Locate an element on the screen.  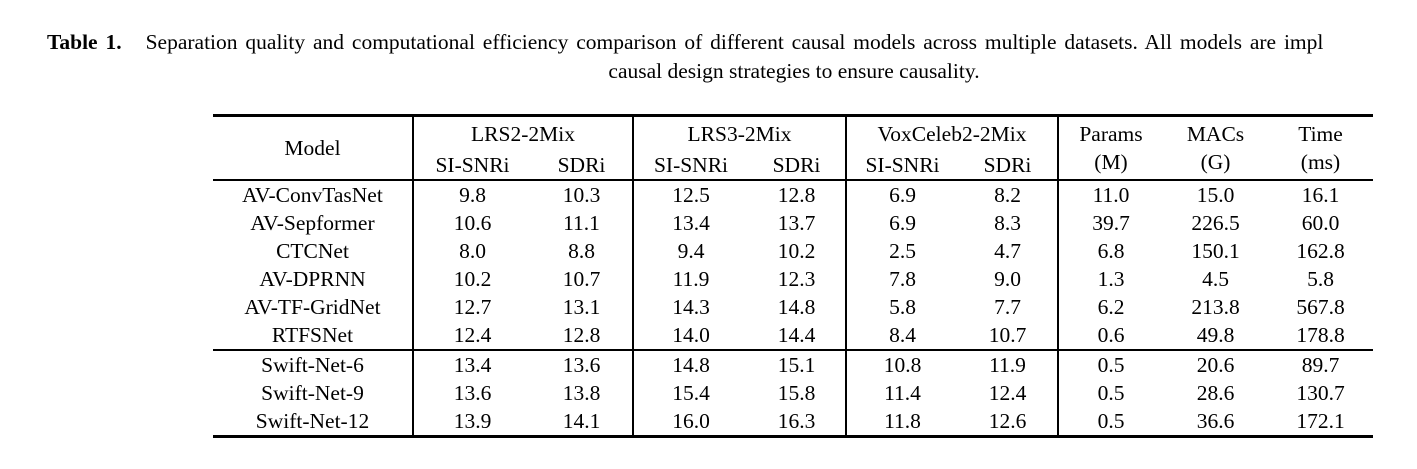
time-cell: 130.7 is located at coordinates (1320, 393).